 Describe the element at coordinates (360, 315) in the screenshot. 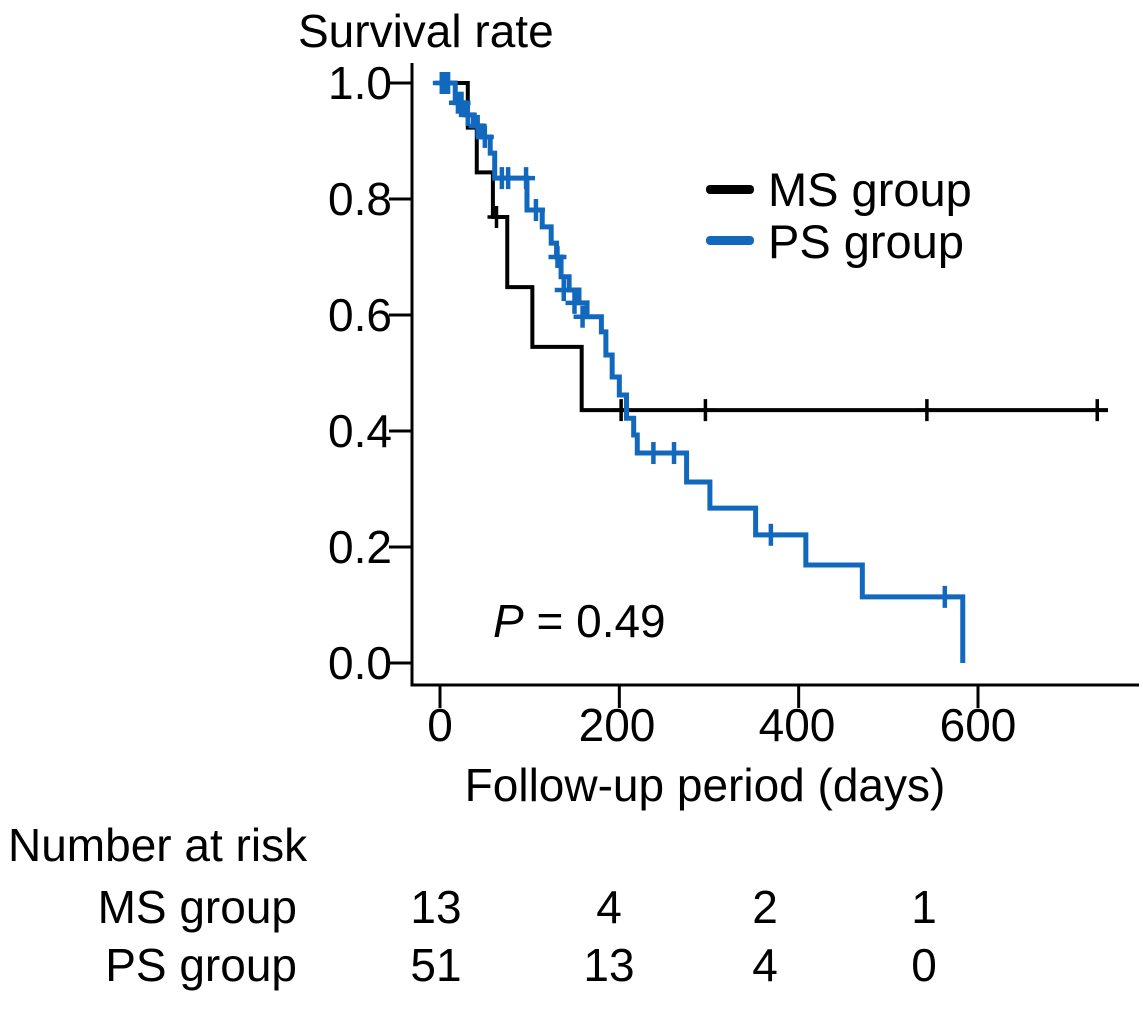

I see `y-tick-label-0.6: 0.6` at that location.